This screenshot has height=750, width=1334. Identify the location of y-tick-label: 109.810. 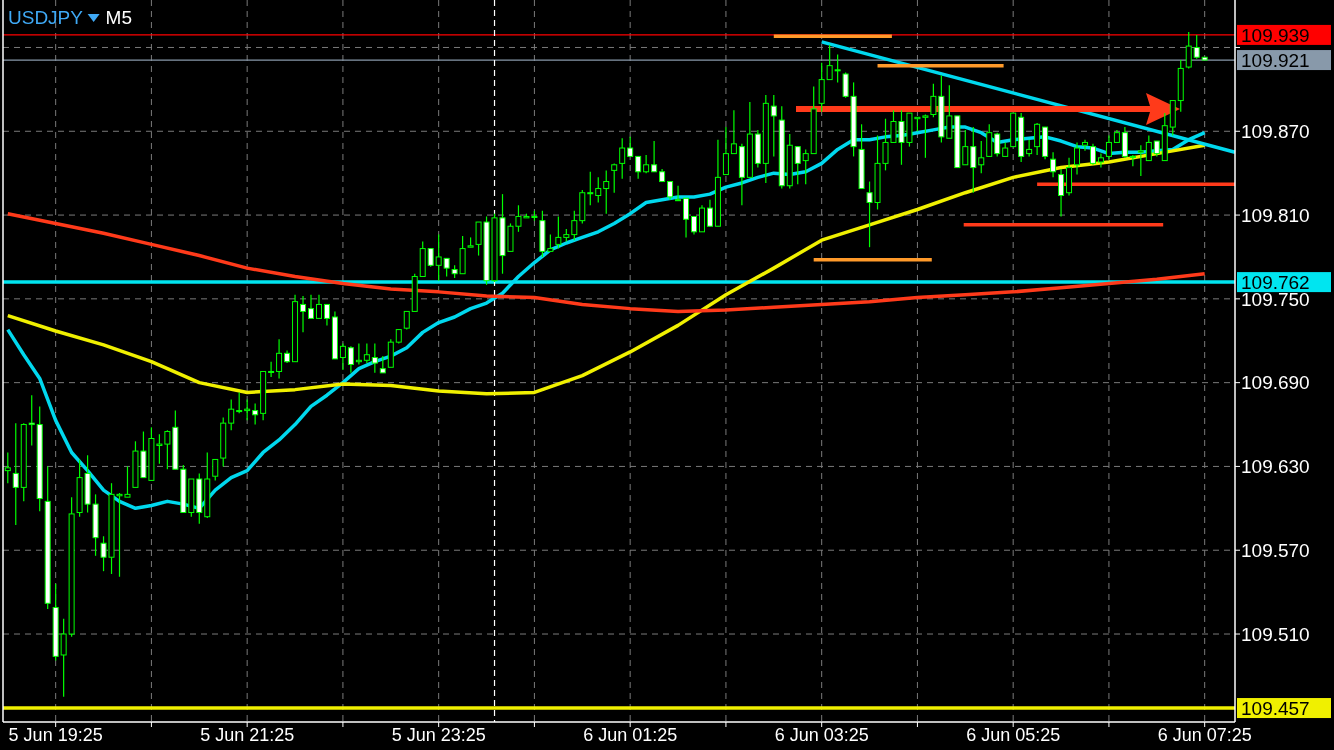
(1275, 215).